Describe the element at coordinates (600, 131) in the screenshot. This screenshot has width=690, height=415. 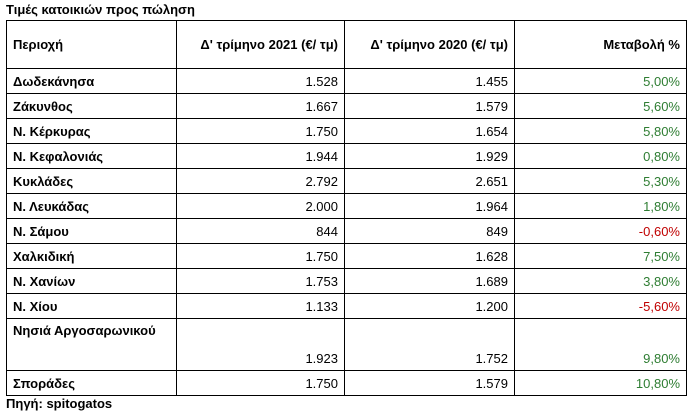
I see `change-cell: 5,80%` at that location.